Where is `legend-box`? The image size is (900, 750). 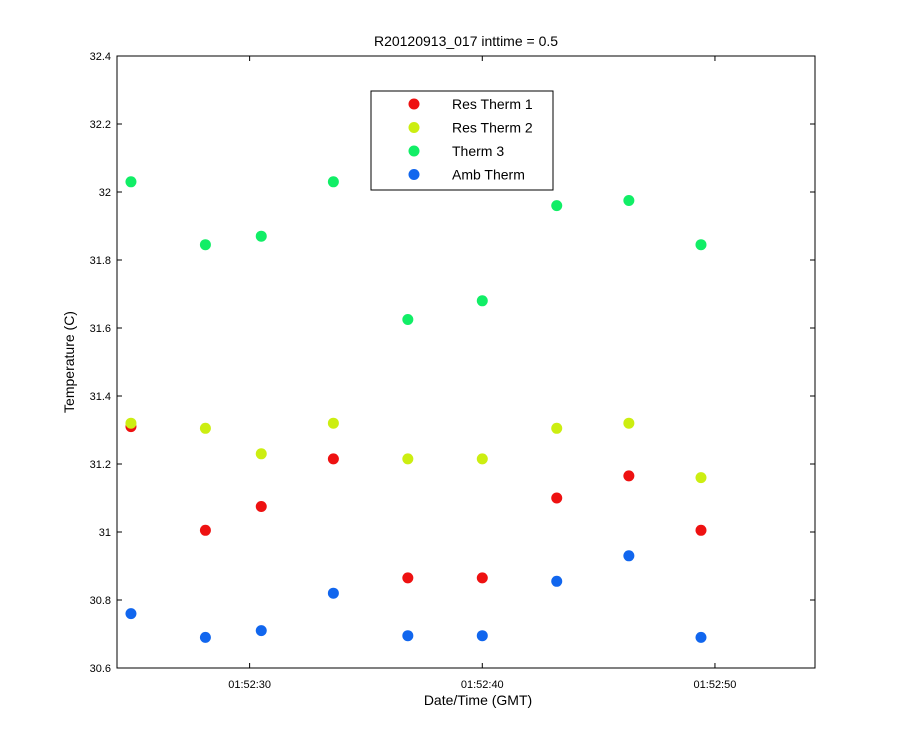
legend-box is located at coordinates (462, 140).